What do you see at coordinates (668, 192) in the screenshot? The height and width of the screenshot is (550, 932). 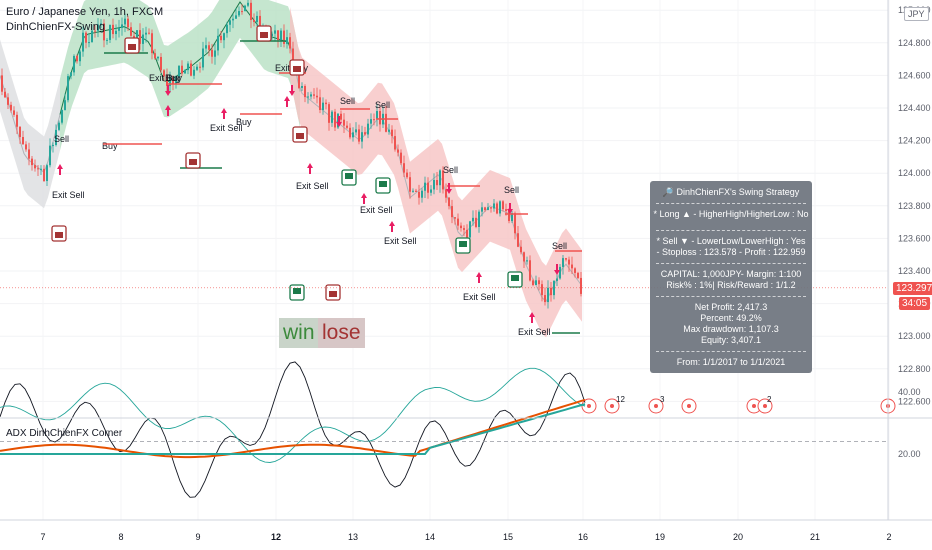 I see `magnifier-icon: 🔎` at bounding box center [668, 192].